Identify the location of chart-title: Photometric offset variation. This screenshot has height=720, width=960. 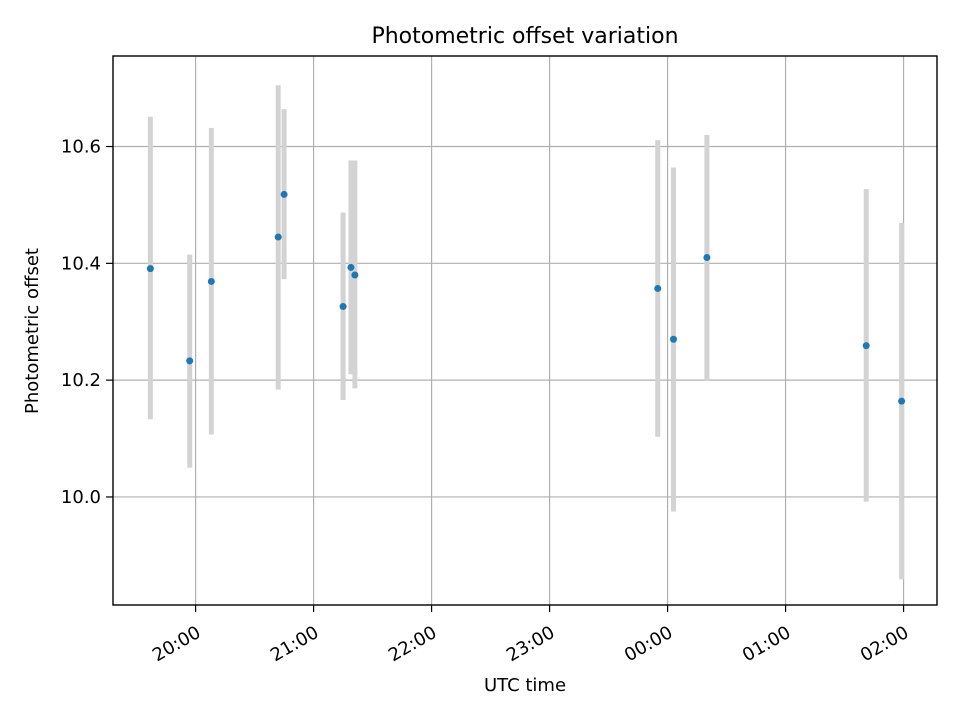
(524, 36).